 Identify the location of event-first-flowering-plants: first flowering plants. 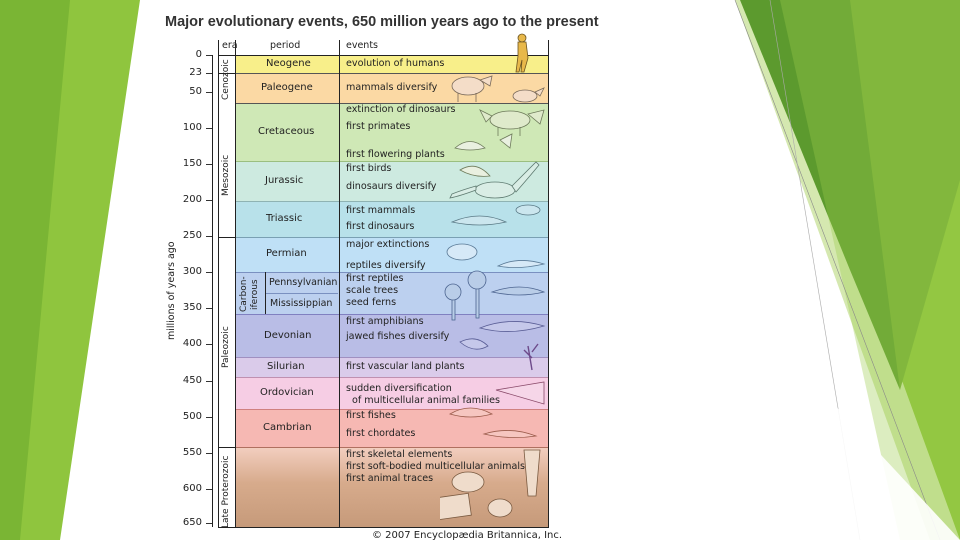
(395, 154).